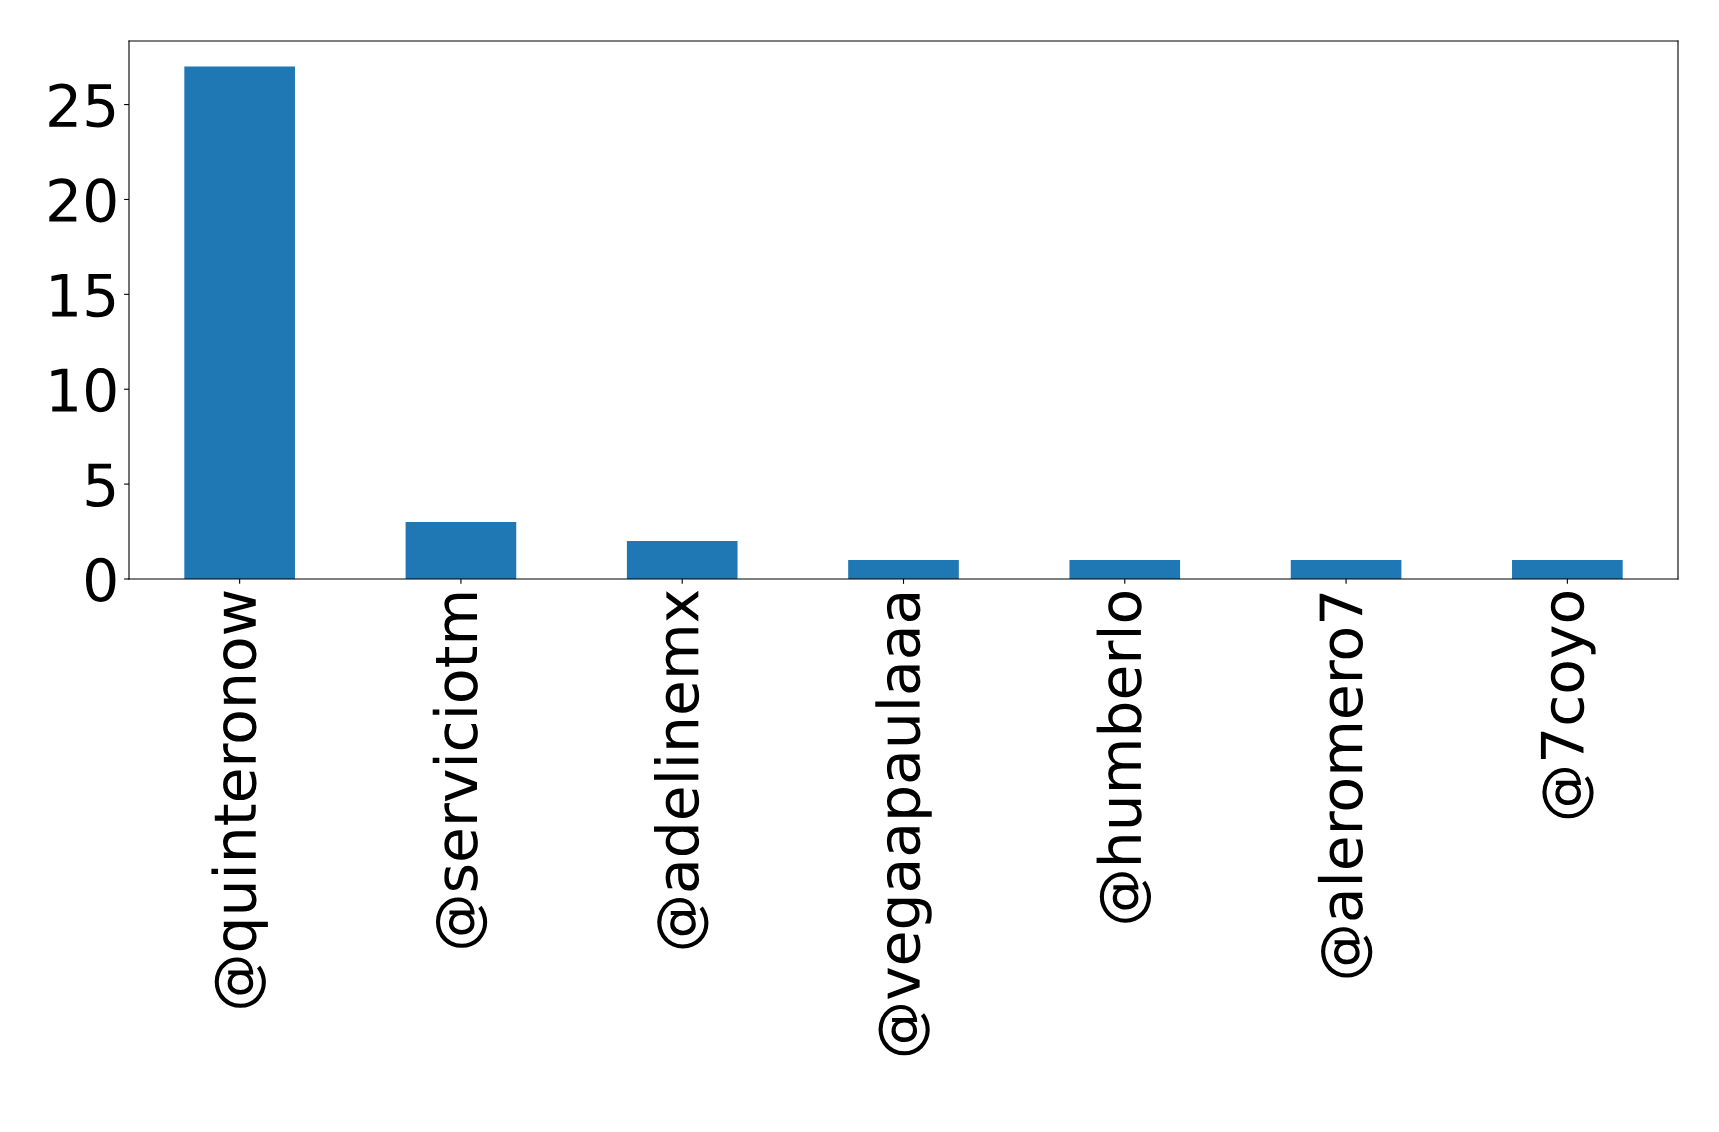 This screenshot has width=1719, height=1132. Describe the element at coordinates (82, 200) in the screenshot. I see `y-tick-label: 20` at that location.